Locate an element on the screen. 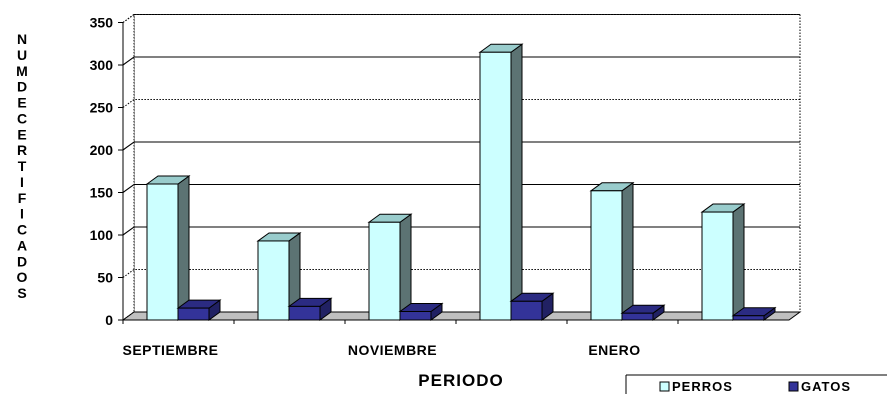 Image resolution: width=887 pixels, height=394 pixels. y-axis-title-char: U is located at coordinates (22, 55).